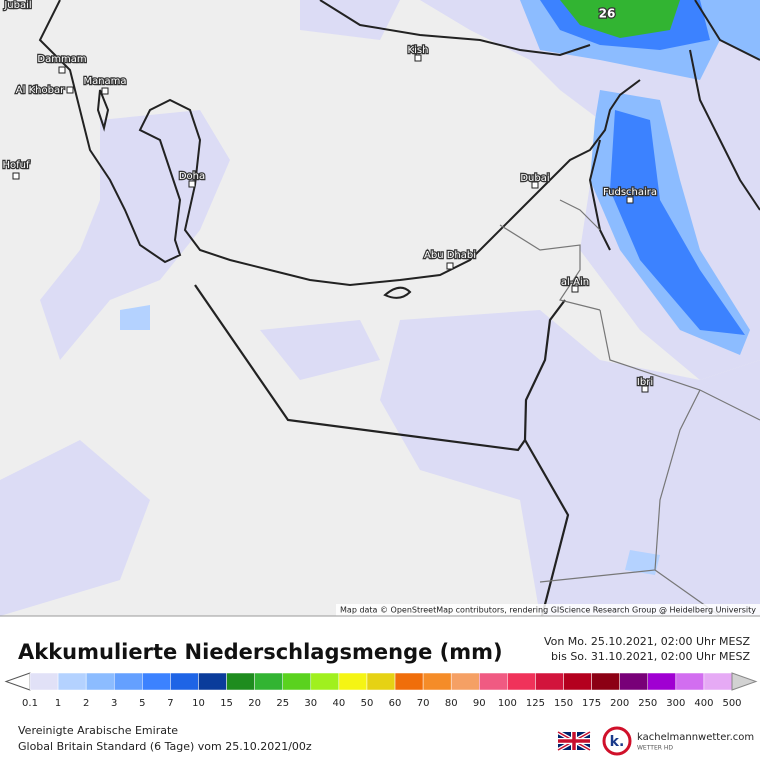 Image resolution: width=760 pixels, height=760 pixels. What do you see at coordinates (282, 703) in the screenshot?
I see `legend-label: 25` at bounding box center [282, 703].